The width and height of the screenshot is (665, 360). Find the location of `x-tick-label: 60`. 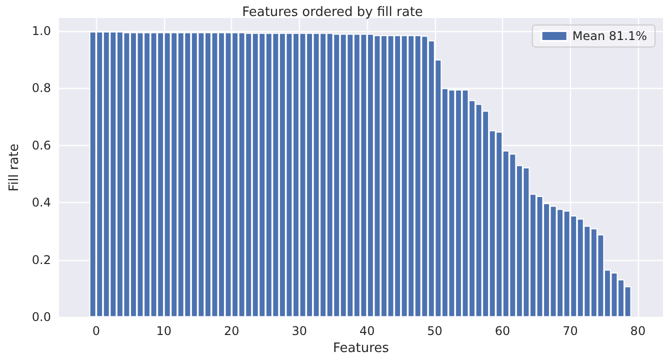

x-tick-label: 60 is located at coordinates (502, 331).